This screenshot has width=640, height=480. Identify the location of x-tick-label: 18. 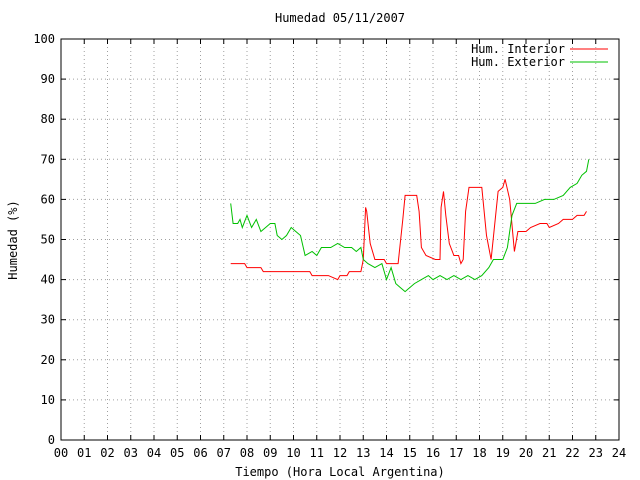
(479, 453).